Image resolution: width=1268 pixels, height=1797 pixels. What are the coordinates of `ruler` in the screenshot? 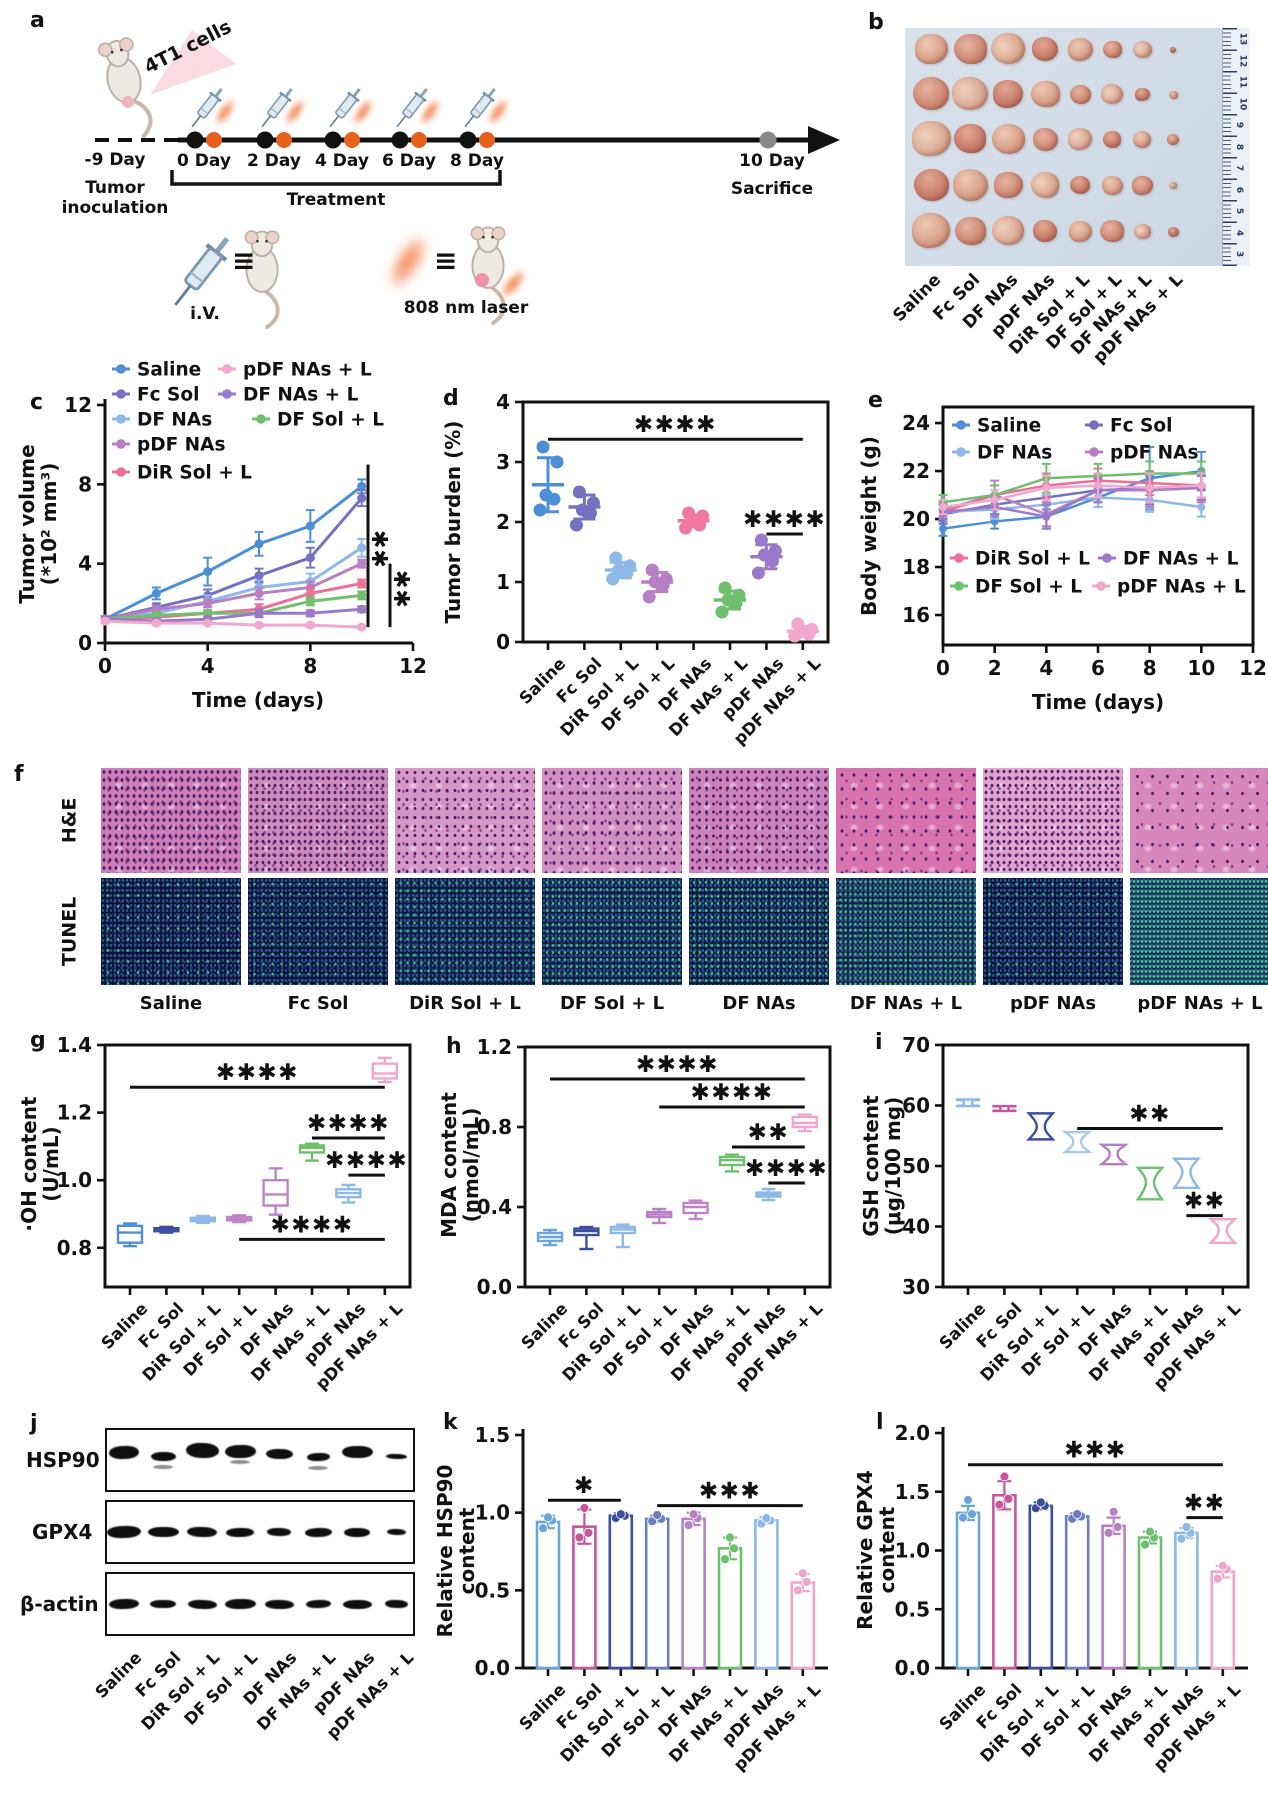 It's located at (1236, 147).